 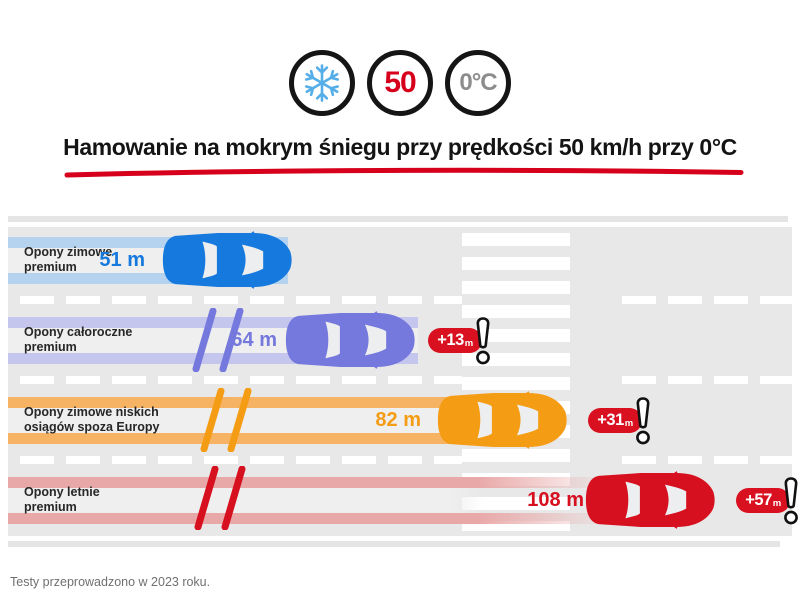 I want to click on extra-distance-badge: +31 m, so click(x=615, y=420).